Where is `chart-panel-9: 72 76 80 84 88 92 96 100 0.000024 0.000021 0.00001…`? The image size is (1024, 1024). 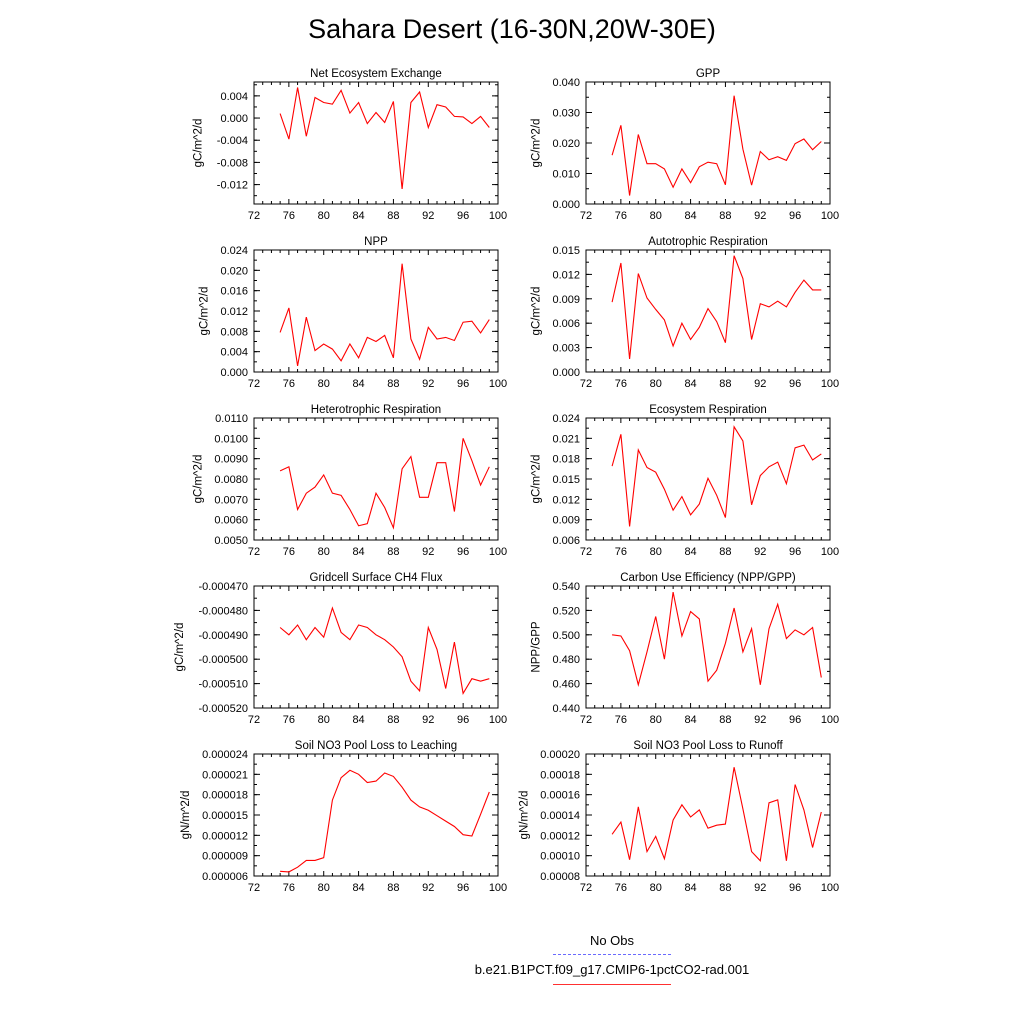
chart-panel-9: 72 76 80 84 88 92 96 100 0.000024 0.000021 0.00001… is located at coordinates (343, 817).